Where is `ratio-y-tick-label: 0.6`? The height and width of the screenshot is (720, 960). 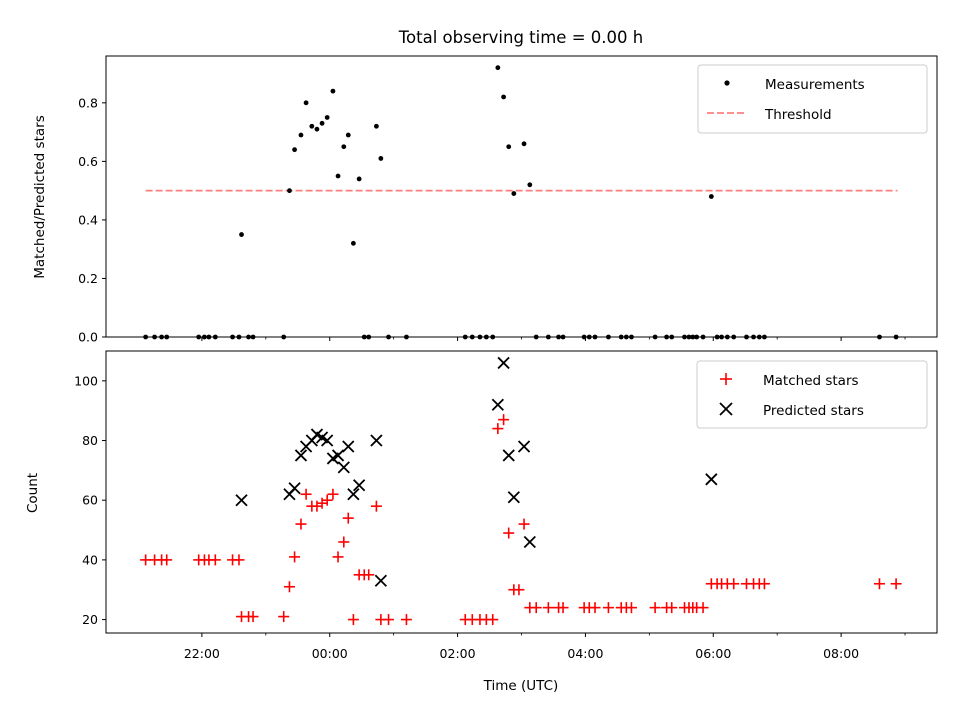 ratio-y-tick-label: 0.6 is located at coordinates (88, 161).